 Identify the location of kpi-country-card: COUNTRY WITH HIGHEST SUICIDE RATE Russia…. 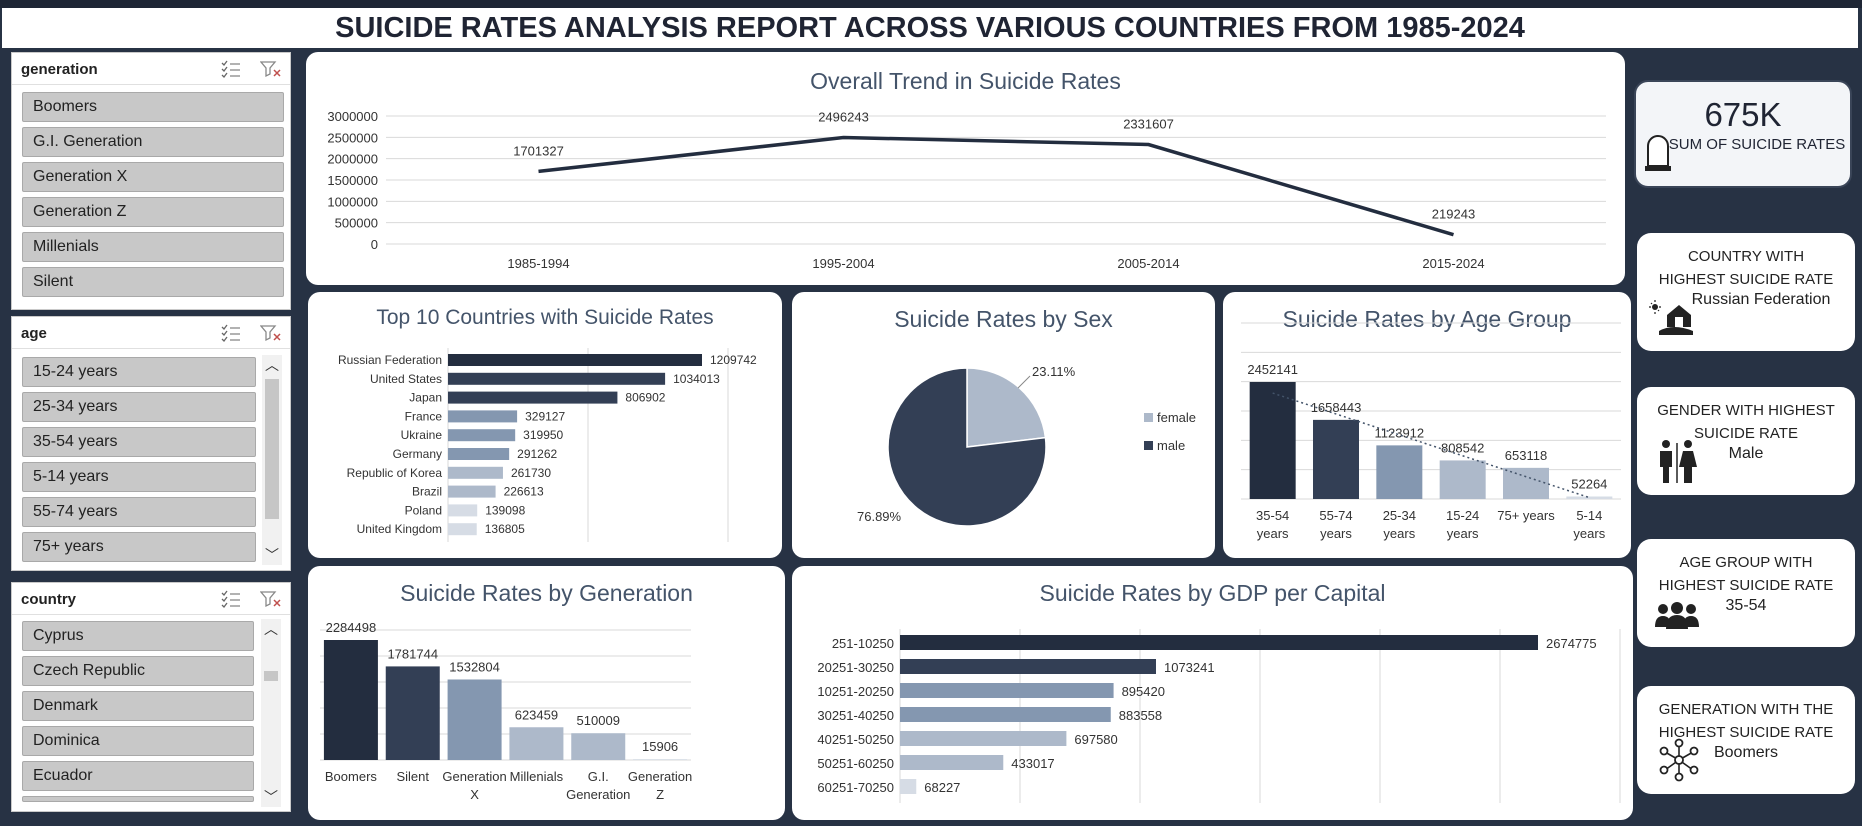
(1746, 292).